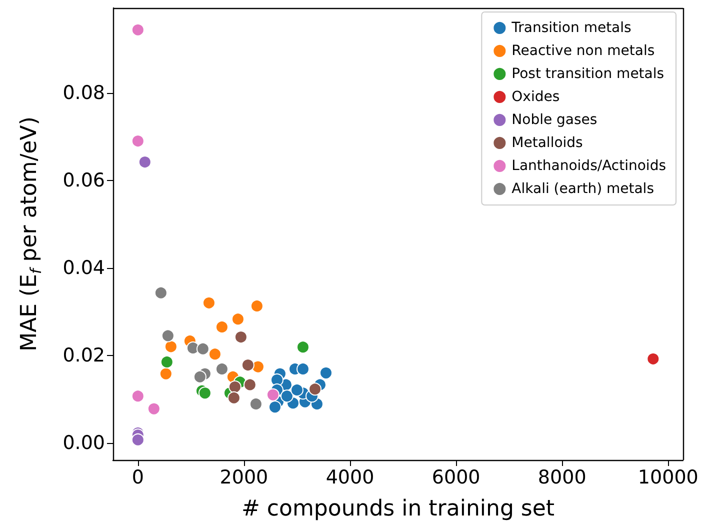 Image resolution: width=710 pixels, height=532 pixels. I want to click on x-tick-label: 4000, so click(350, 477).